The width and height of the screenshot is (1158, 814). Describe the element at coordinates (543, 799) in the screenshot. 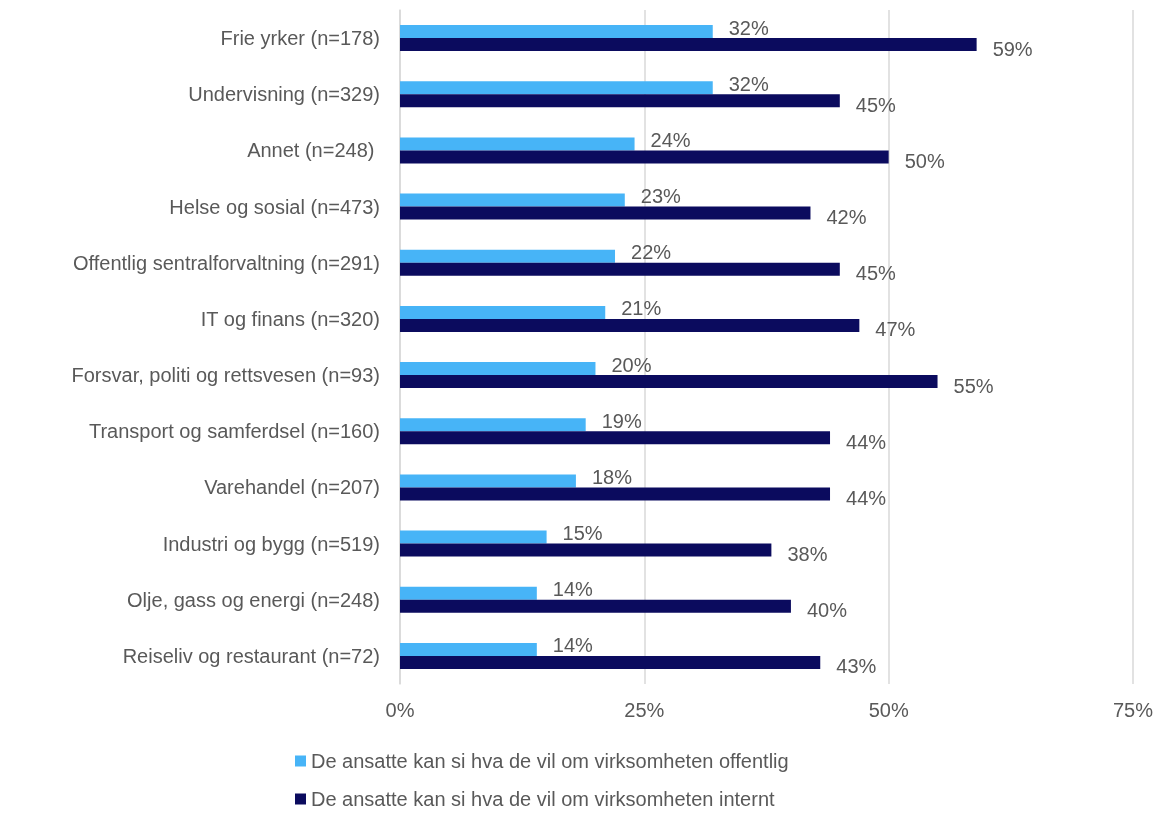

I see `legend-label: De ansatte kan si hva de vil om virksomheten internt` at that location.